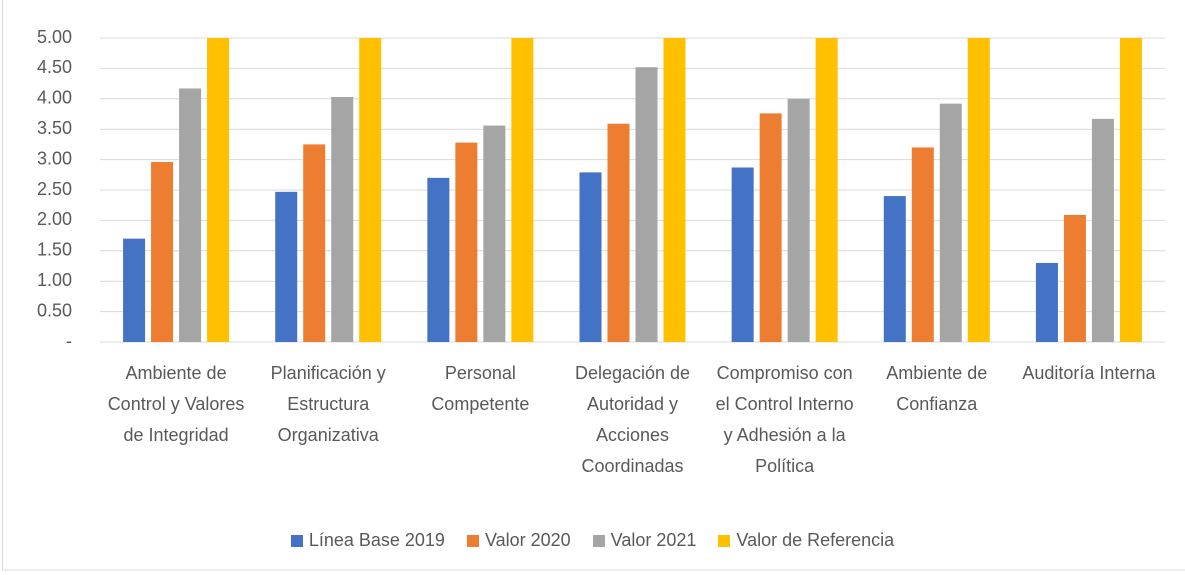 Image resolution: width=1185 pixels, height=575 pixels. Describe the element at coordinates (54, 189) in the screenshot. I see `y-tick-label: 2.50` at that location.